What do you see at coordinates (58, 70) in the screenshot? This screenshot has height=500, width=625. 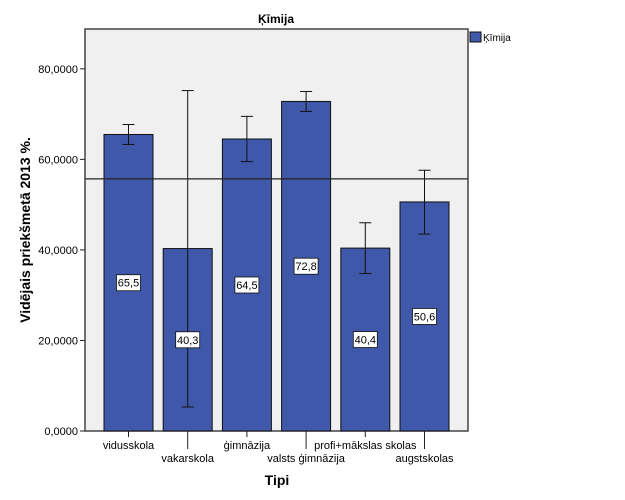 I see `y-tick-label: 80,0000` at bounding box center [58, 70].